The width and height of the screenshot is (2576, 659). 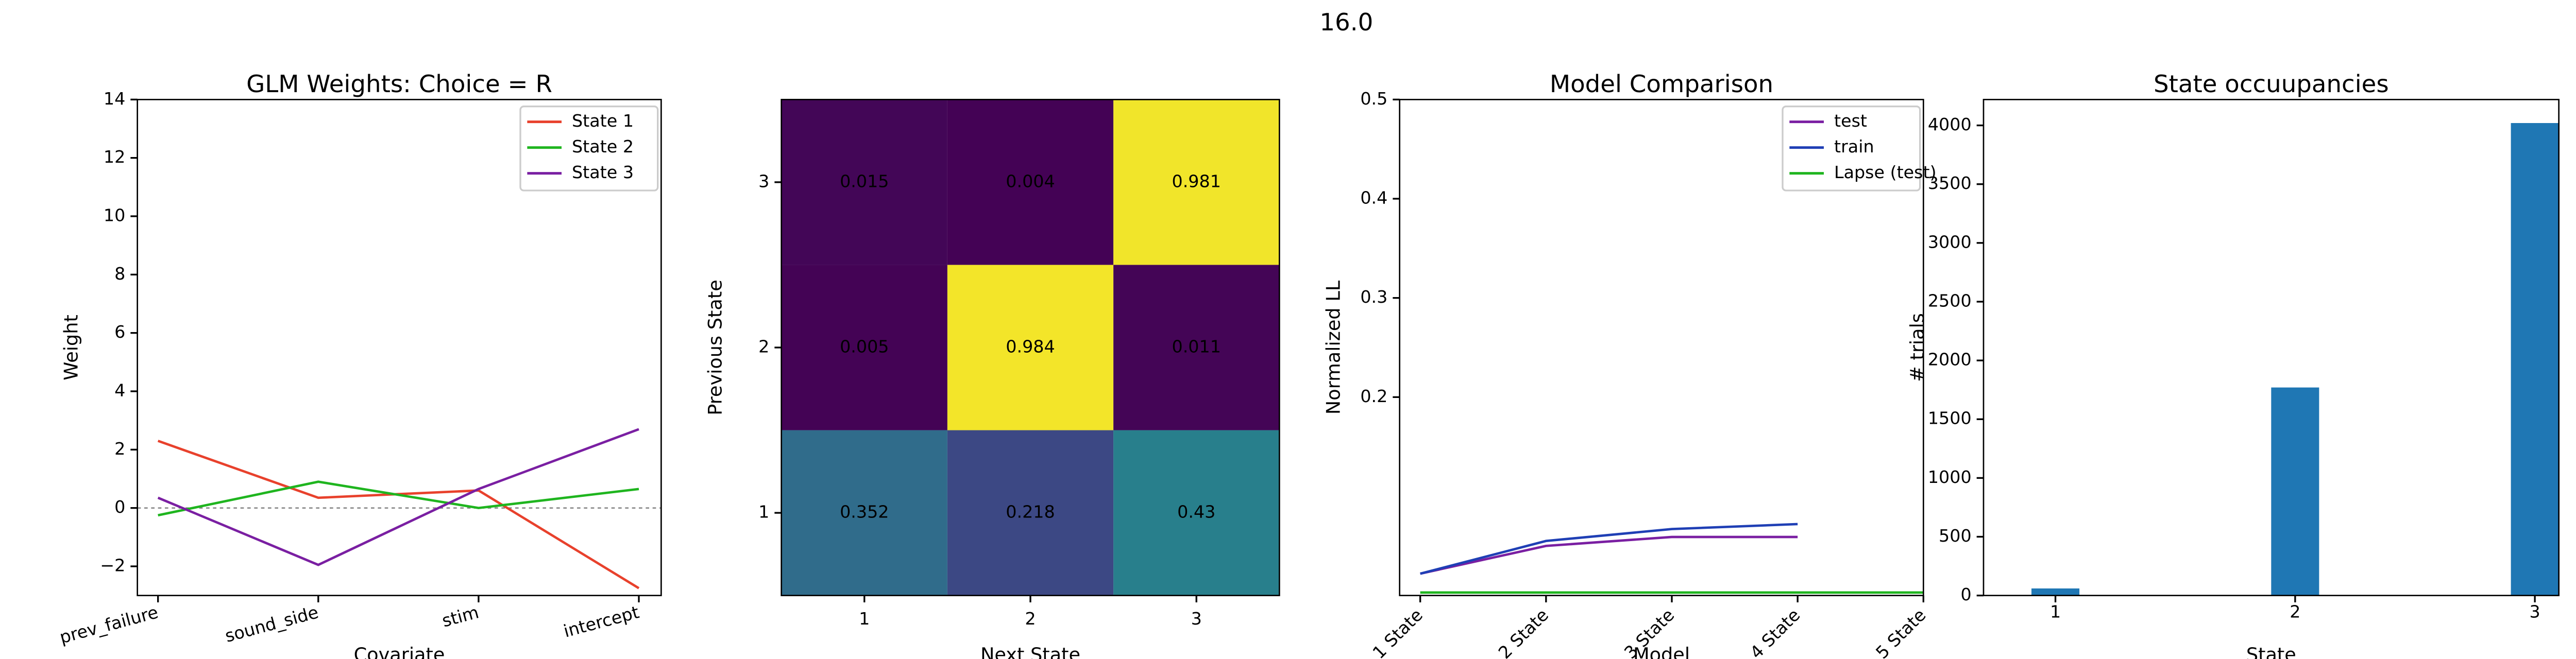 What do you see at coordinates (1950, 300) in the screenshot?
I see `y-tick-label: 2500` at bounding box center [1950, 300].